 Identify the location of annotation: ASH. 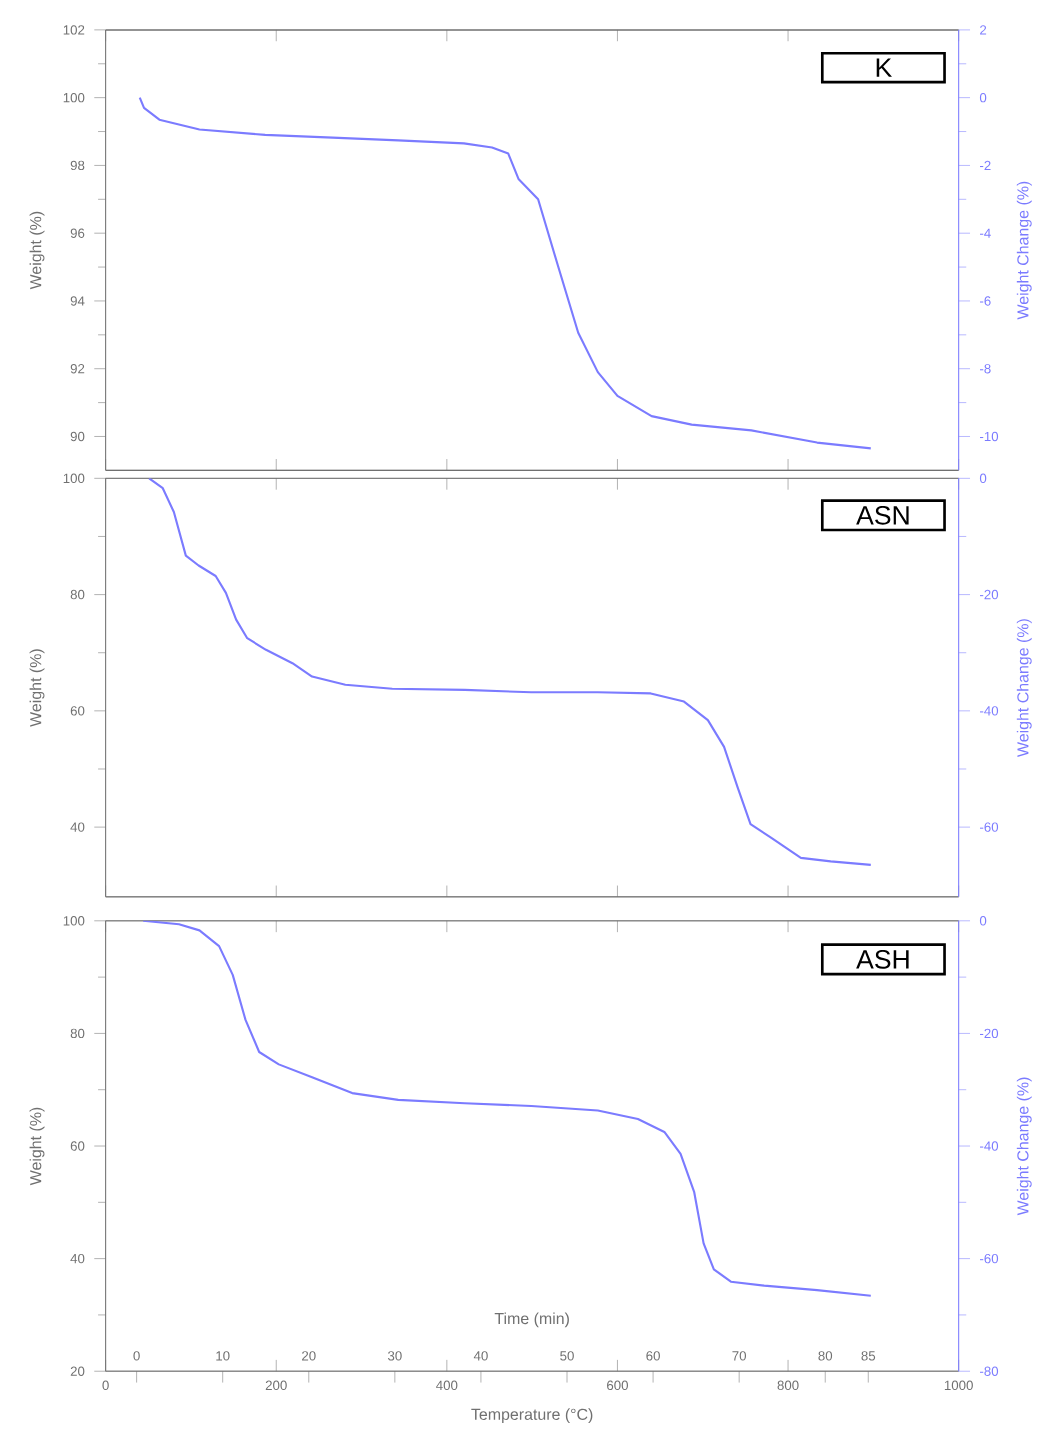
(882, 959).